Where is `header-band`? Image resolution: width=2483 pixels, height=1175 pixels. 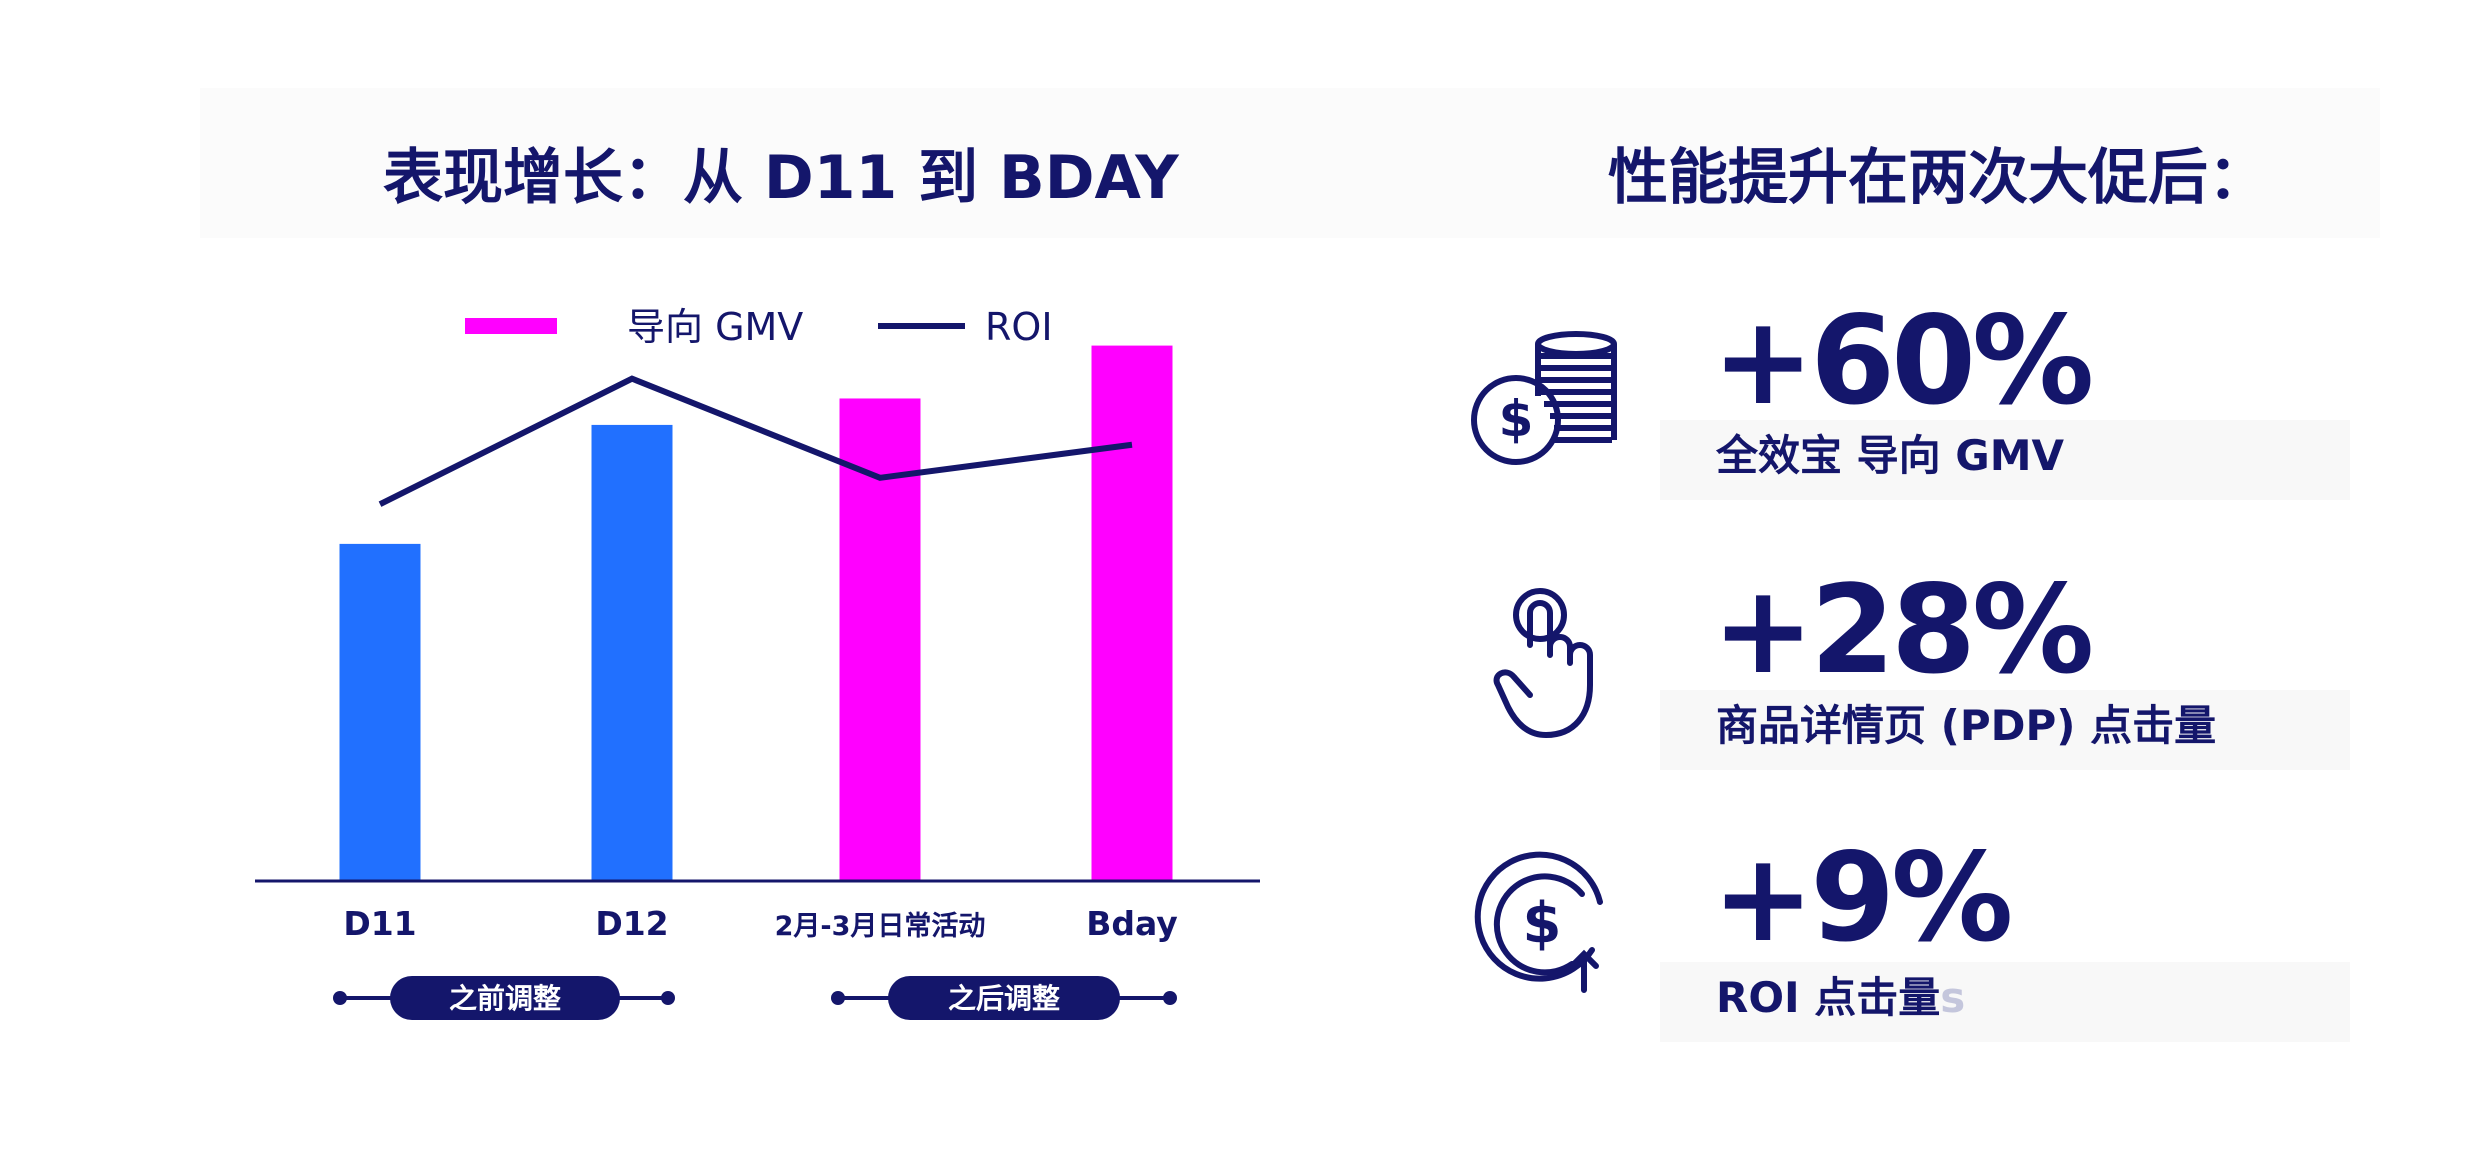
header-band is located at coordinates (1290, 163).